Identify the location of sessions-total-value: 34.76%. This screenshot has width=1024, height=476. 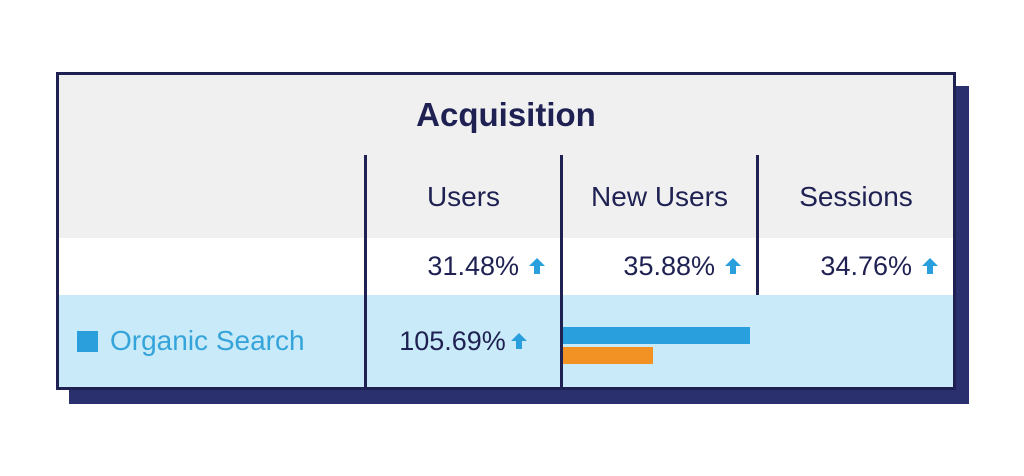
(866, 266).